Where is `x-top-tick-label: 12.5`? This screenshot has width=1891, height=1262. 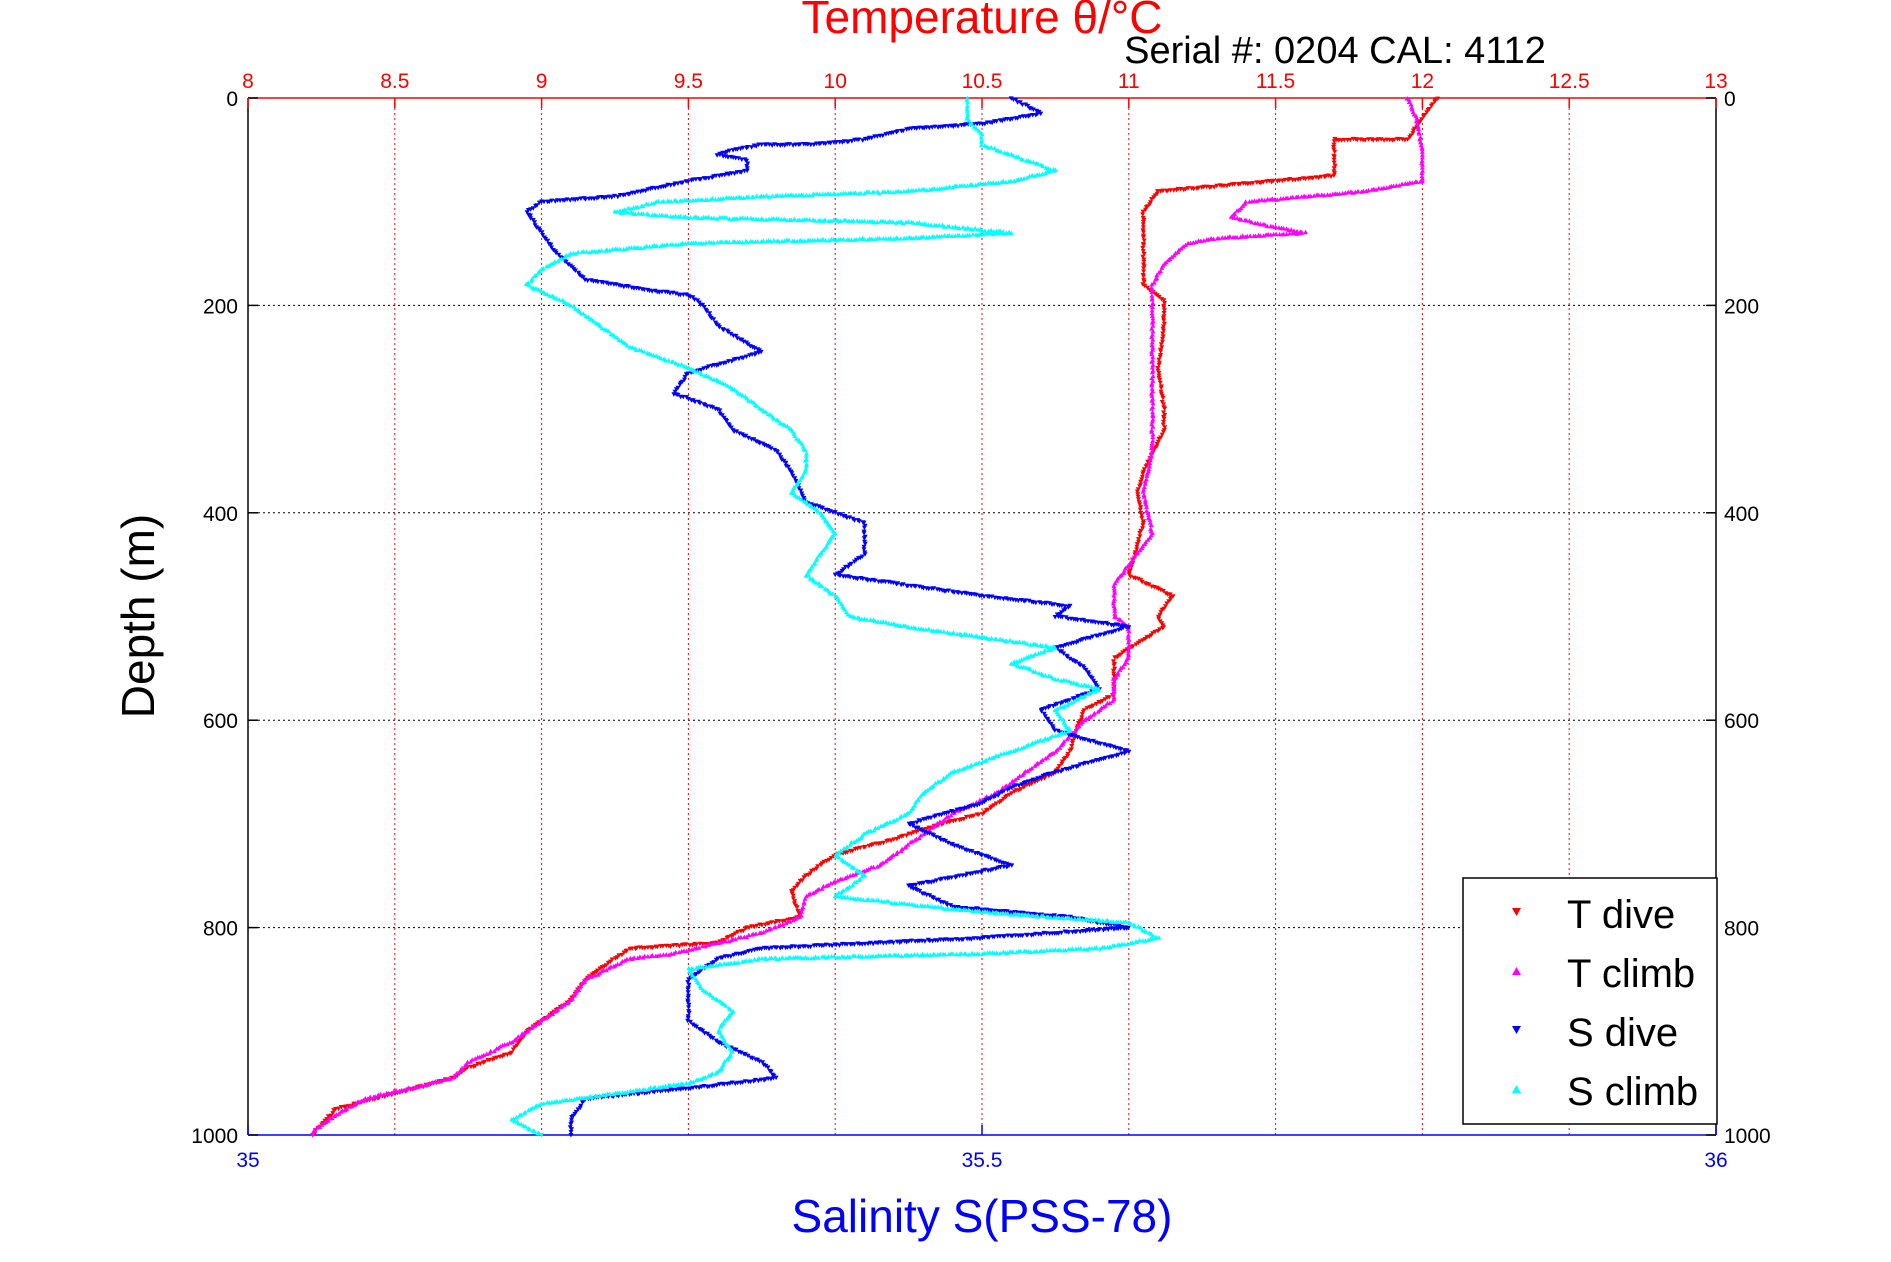 x-top-tick-label: 12.5 is located at coordinates (1569, 81).